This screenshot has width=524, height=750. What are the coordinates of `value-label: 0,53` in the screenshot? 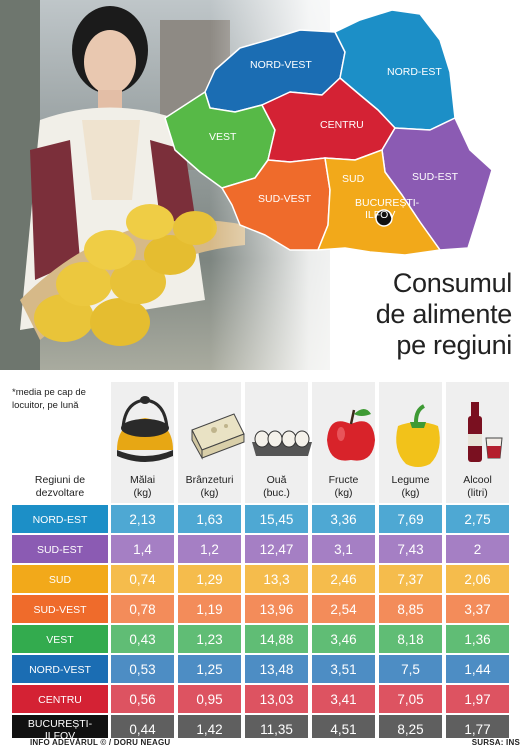 It's located at (142, 669).